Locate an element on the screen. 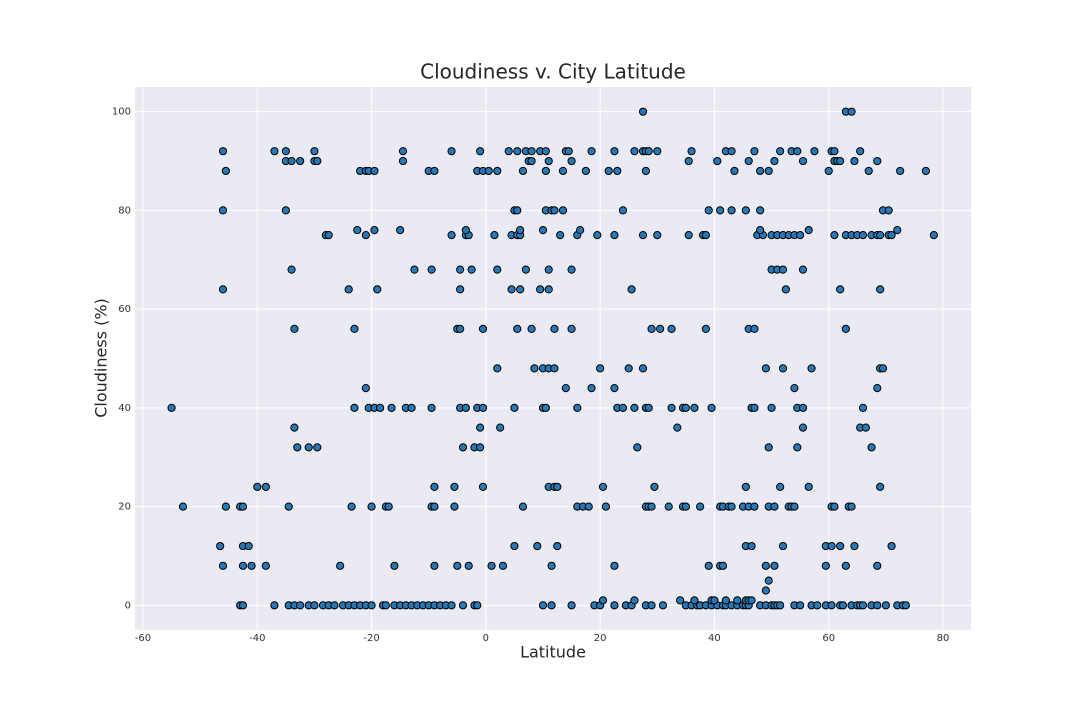 This screenshot has height=720, width=1080. x-tick-label: 0 is located at coordinates (486, 638).